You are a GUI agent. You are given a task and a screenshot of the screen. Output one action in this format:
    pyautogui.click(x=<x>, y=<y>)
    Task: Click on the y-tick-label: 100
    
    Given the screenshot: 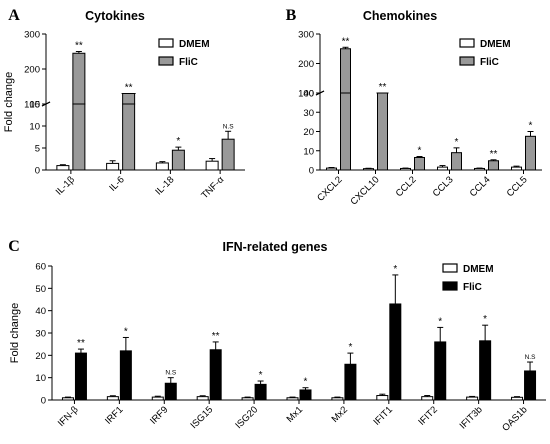 What is the action you would take?
    pyautogui.click(x=306, y=94)
    